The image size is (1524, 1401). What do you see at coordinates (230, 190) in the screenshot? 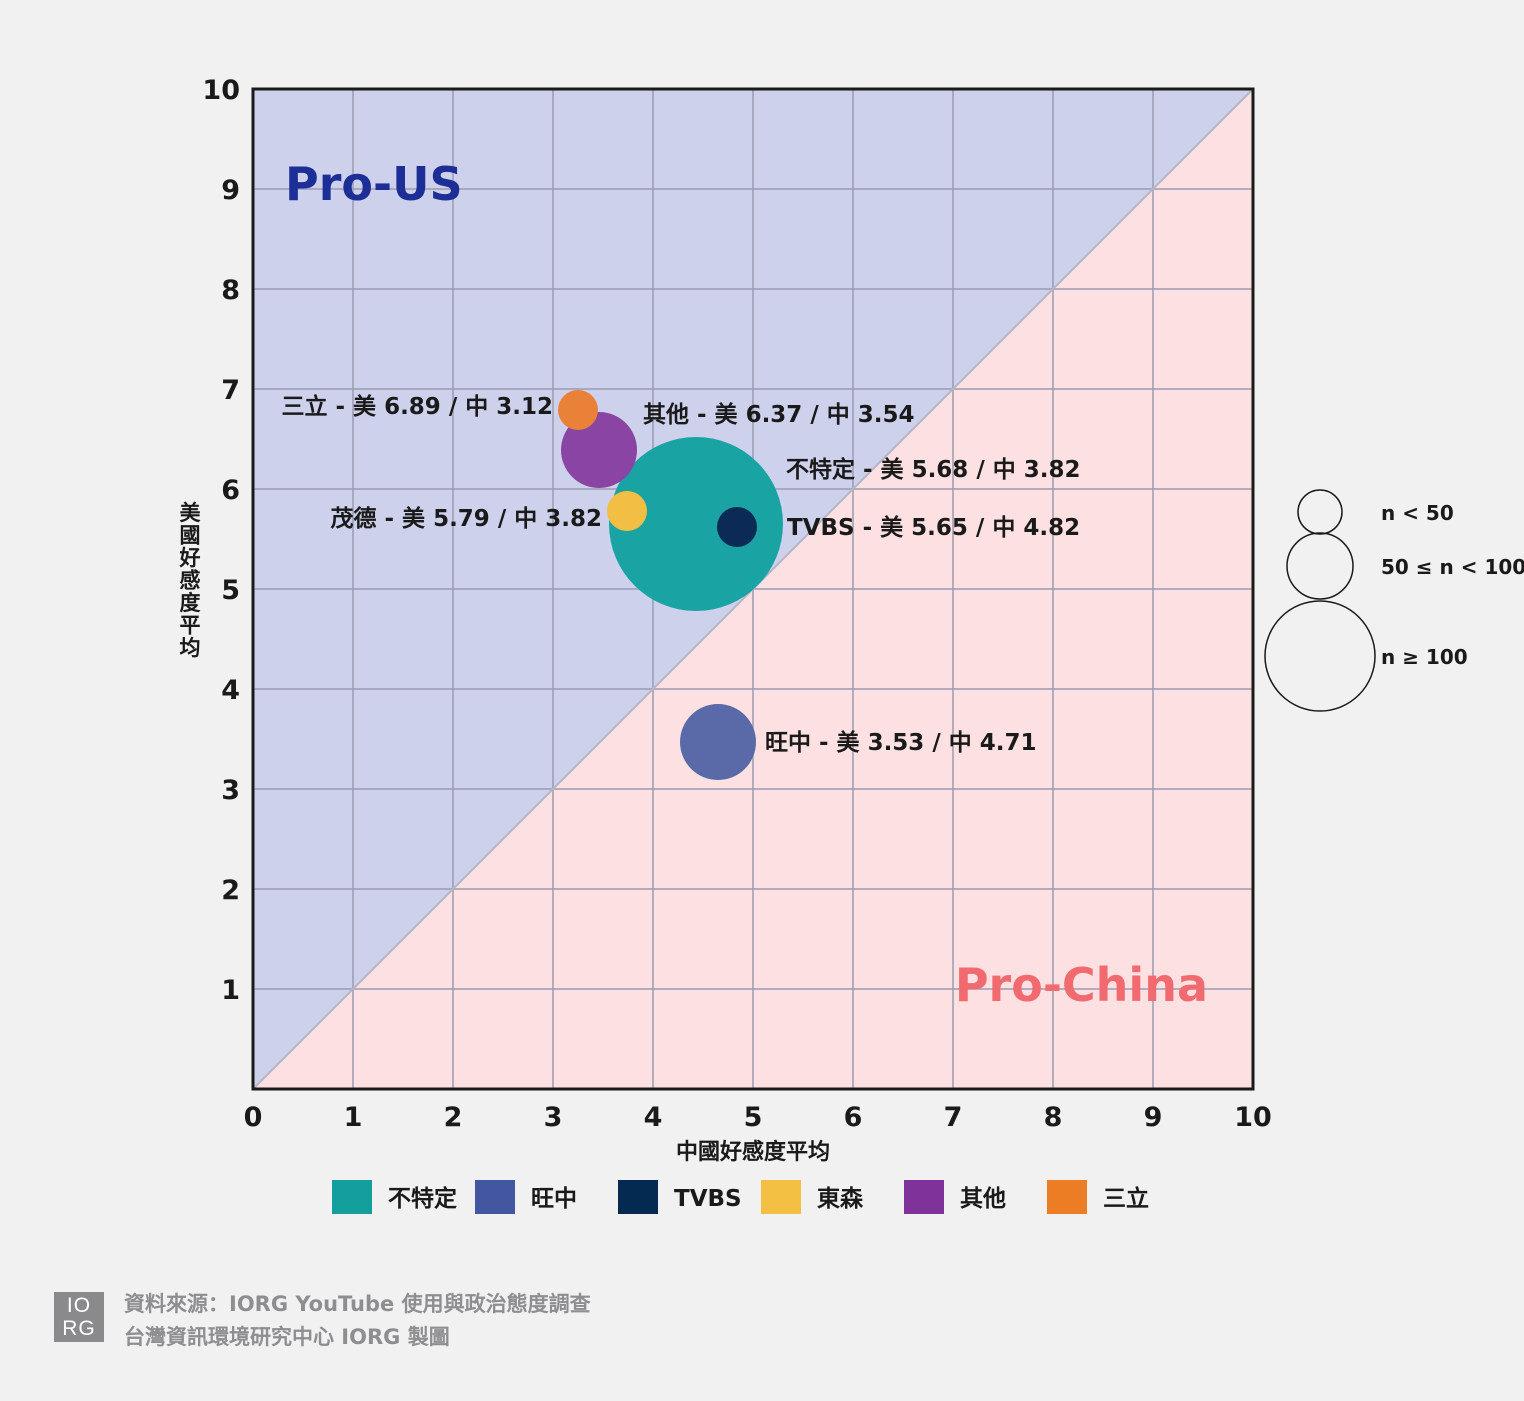
I see `y-tick-label: 9` at bounding box center [230, 190].